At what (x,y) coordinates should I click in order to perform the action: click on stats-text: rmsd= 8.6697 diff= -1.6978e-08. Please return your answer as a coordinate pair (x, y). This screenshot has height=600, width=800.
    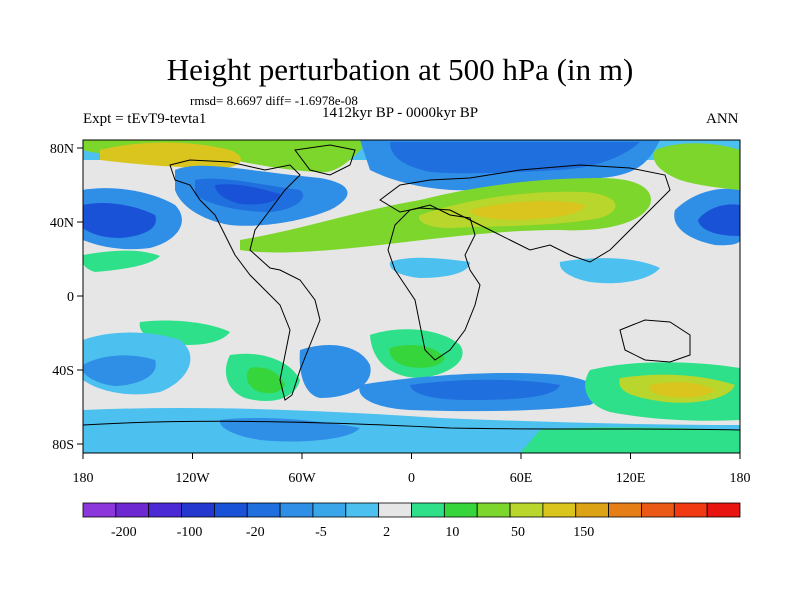
    Looking at the image, I should click on (274, 100).